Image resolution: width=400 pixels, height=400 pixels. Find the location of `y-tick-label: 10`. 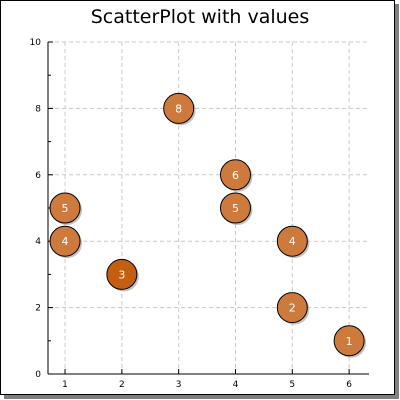

y-tick-label: 10 is located at coordinates (36, 43).